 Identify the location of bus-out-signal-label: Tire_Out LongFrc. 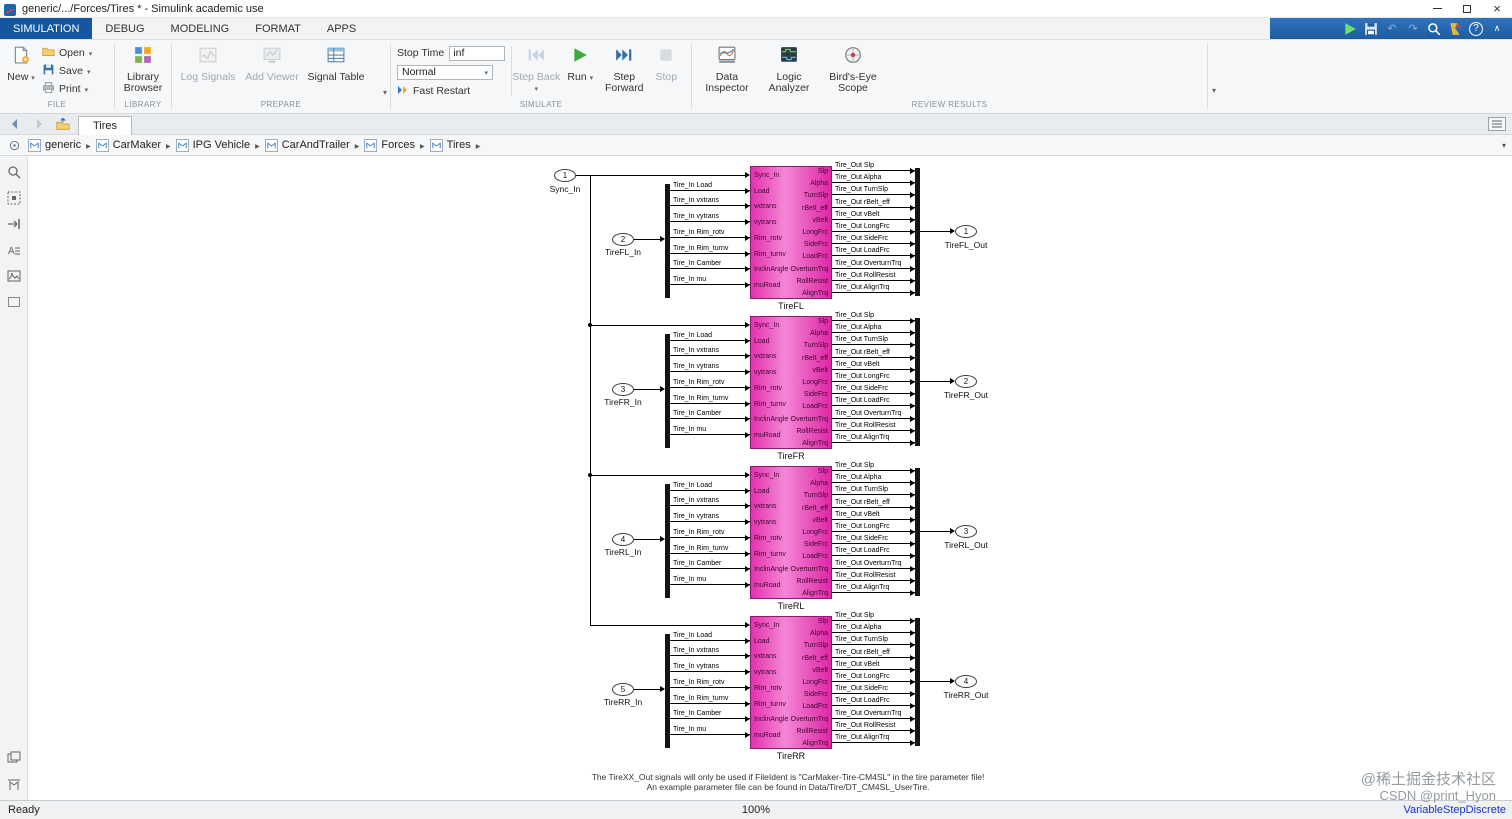
(873, 527).